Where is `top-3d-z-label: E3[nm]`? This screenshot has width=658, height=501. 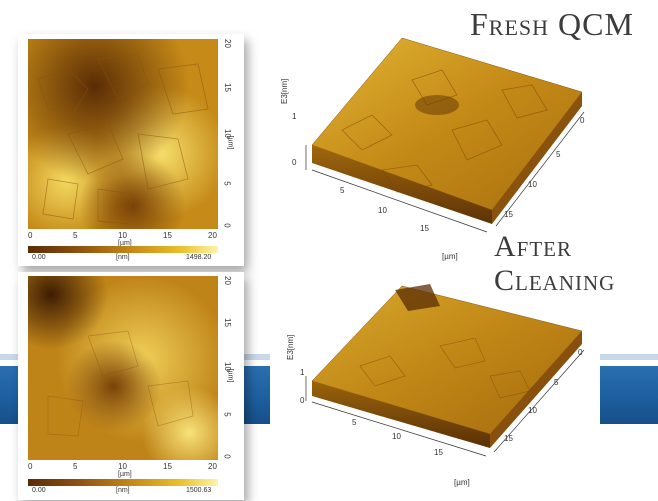 top-3d-z-label: E3[nm] is located at coordinates (284, 91).